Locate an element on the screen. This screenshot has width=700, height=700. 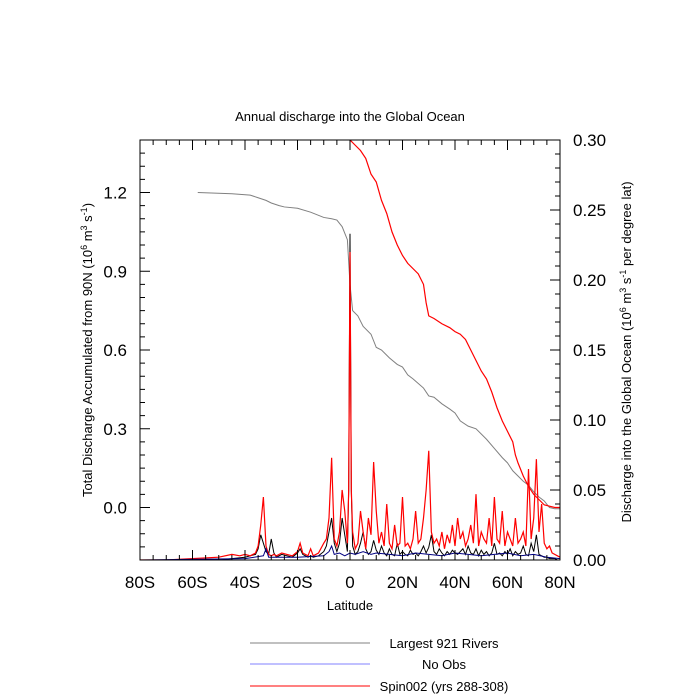
legend-label-spin002: Spin002 (yrs 288-308) is located at coordinates (444, 686).